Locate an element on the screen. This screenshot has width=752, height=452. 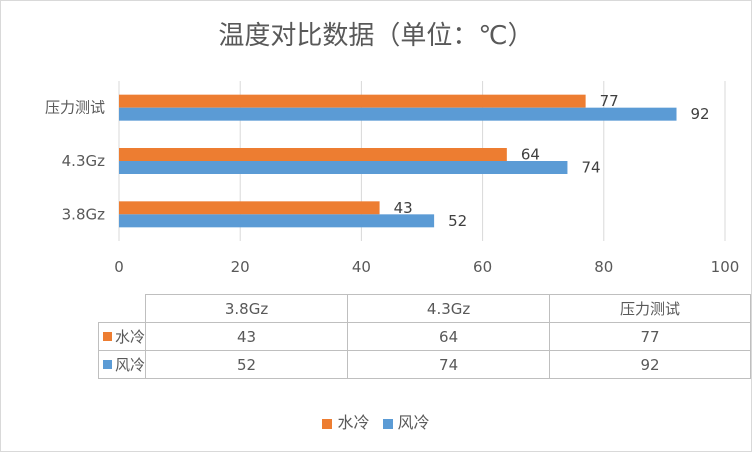
table-row-header: 风冷 is located at coordinates (122, 364).